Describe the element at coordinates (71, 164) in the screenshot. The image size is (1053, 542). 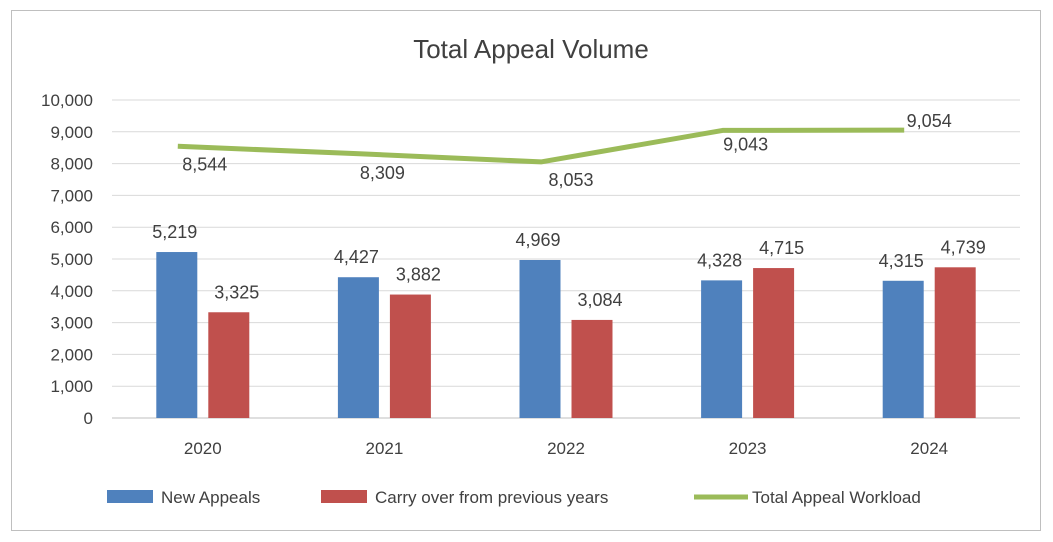
I see `y-tick-label: 8,000` at that location.